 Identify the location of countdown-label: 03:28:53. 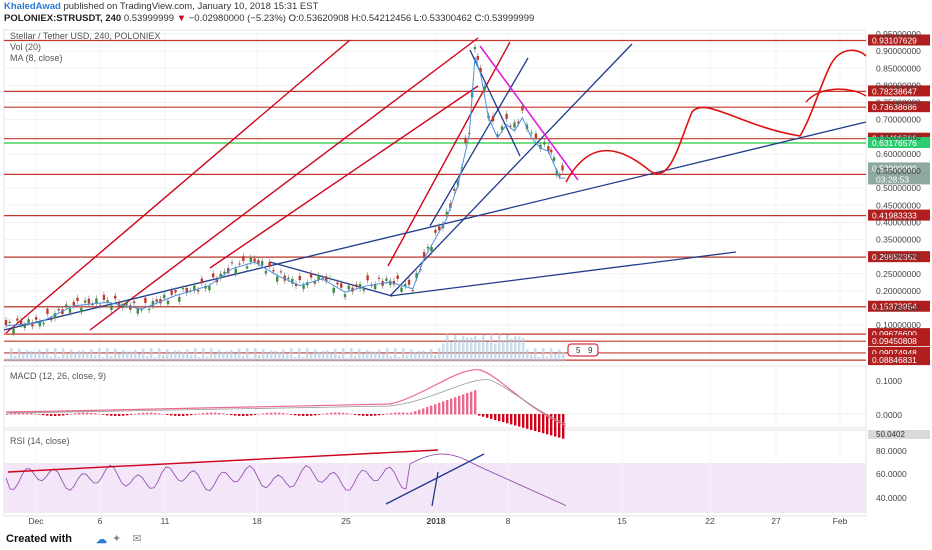
(892, 179).